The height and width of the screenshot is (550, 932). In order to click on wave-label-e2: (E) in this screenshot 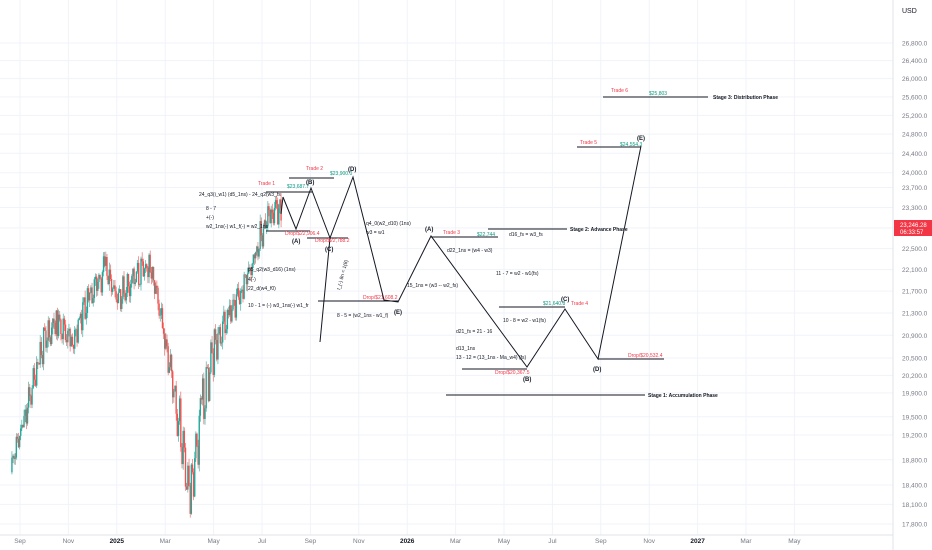, I will do `click(641, 139)`.